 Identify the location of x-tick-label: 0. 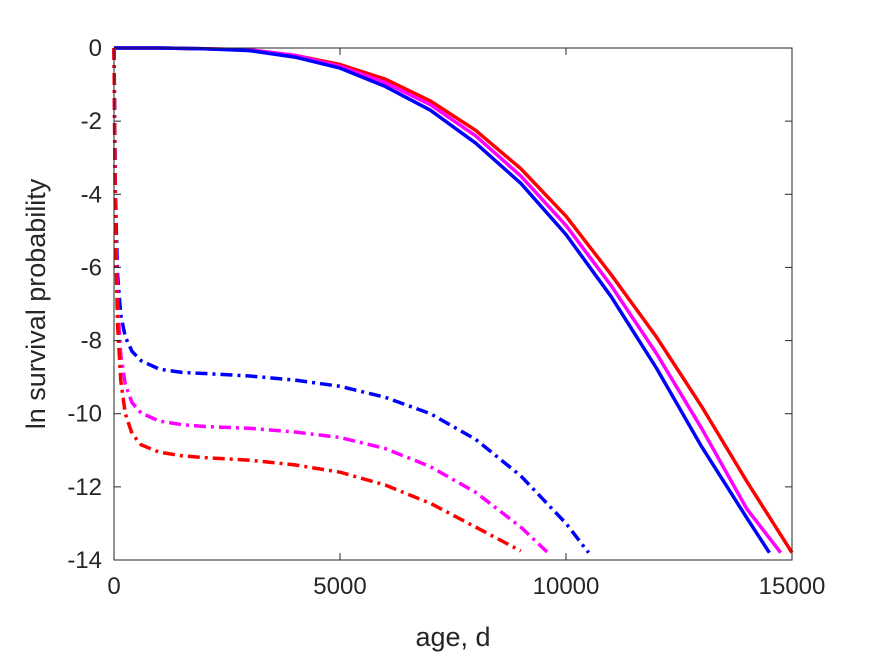
(113, 586).